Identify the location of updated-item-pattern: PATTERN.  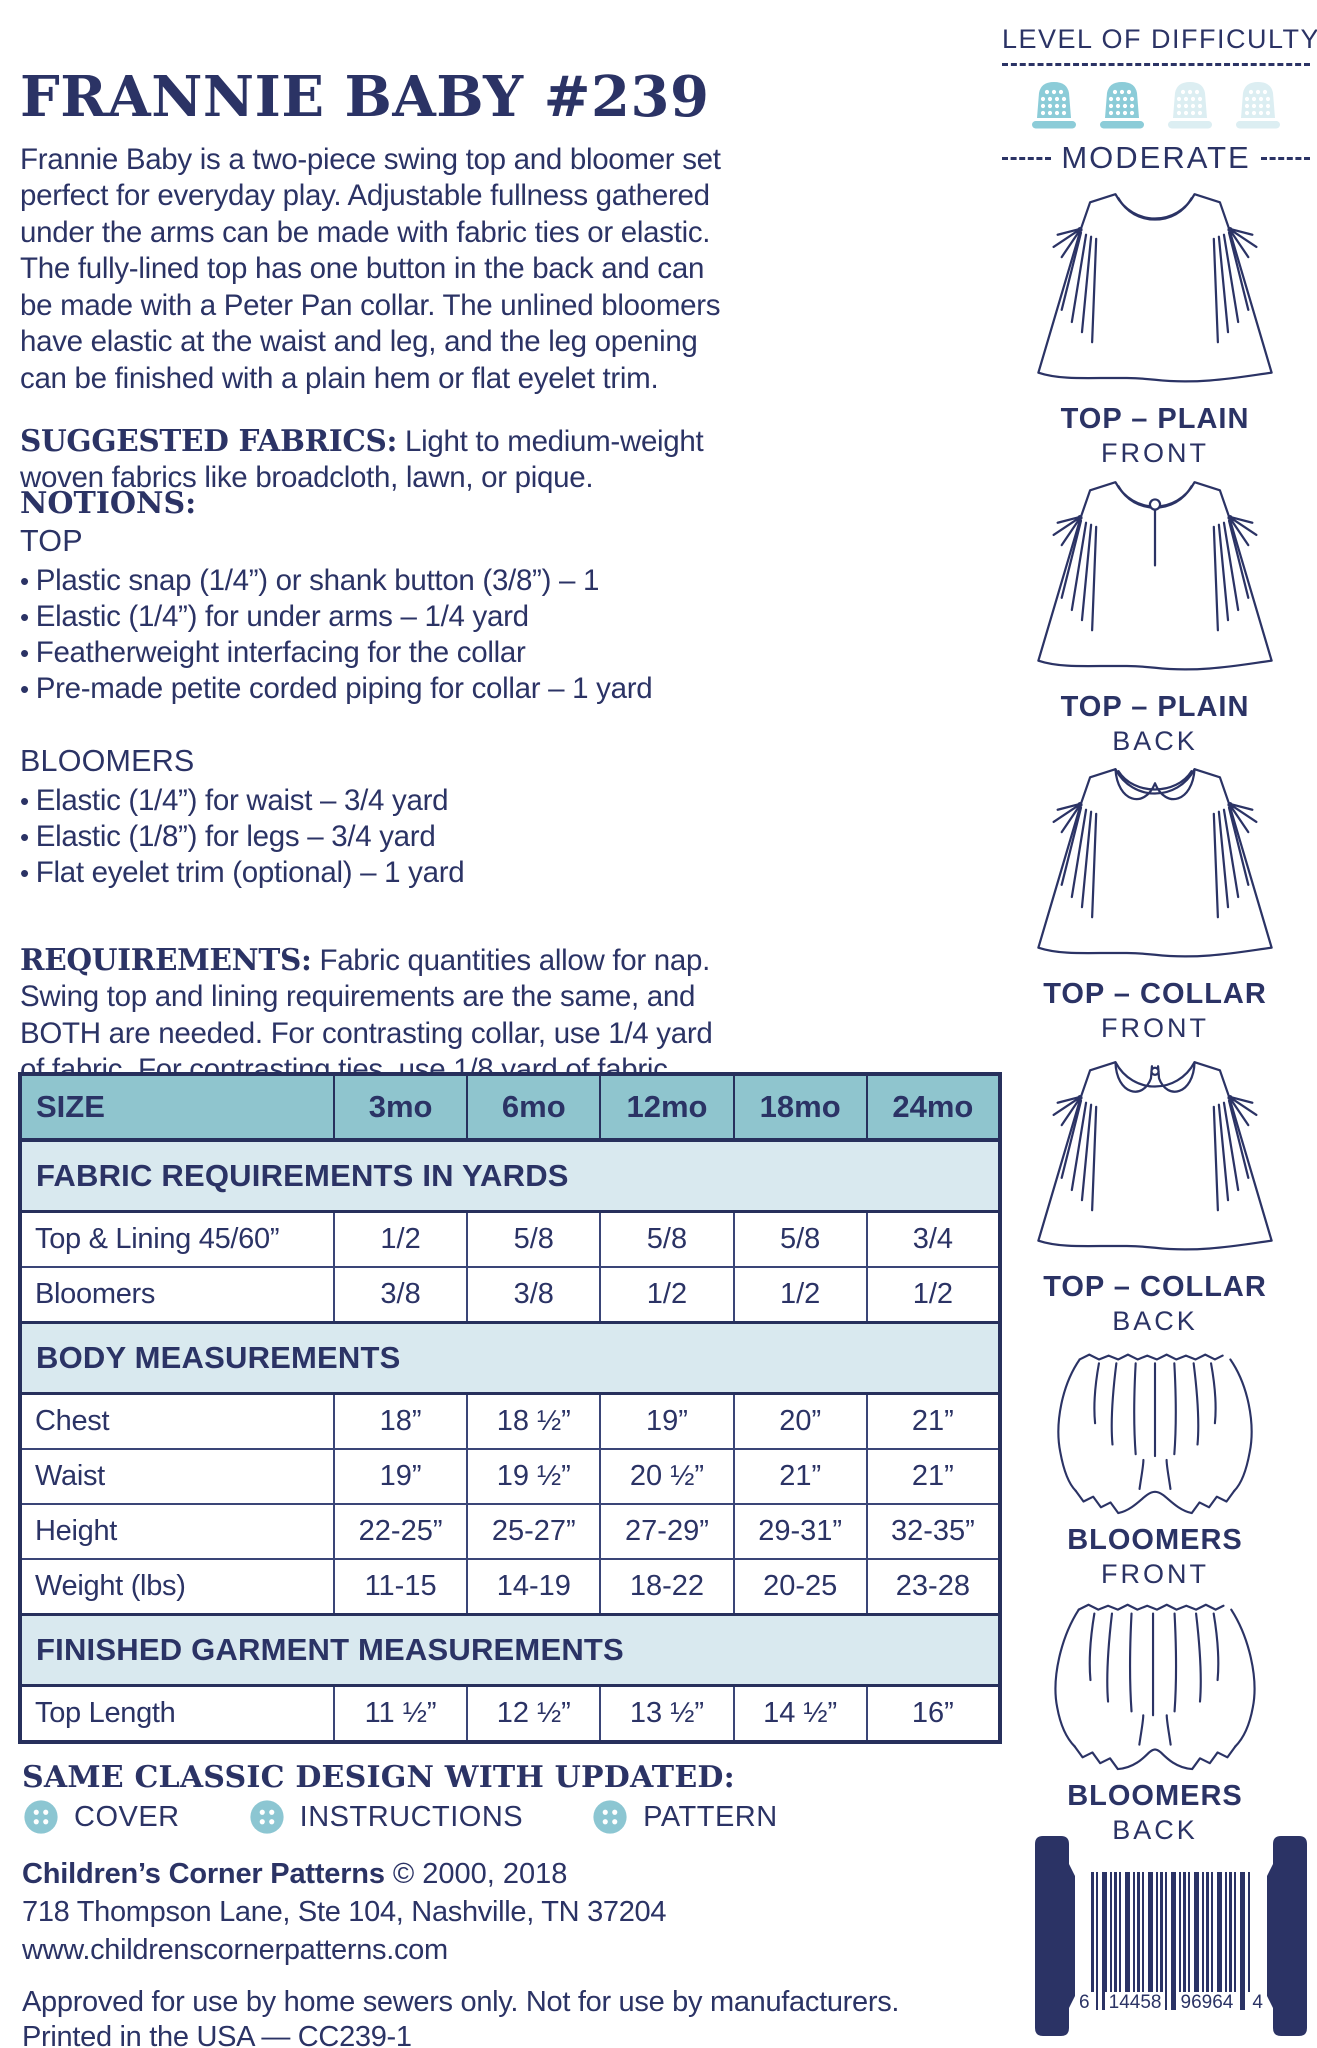
(684, 1817).